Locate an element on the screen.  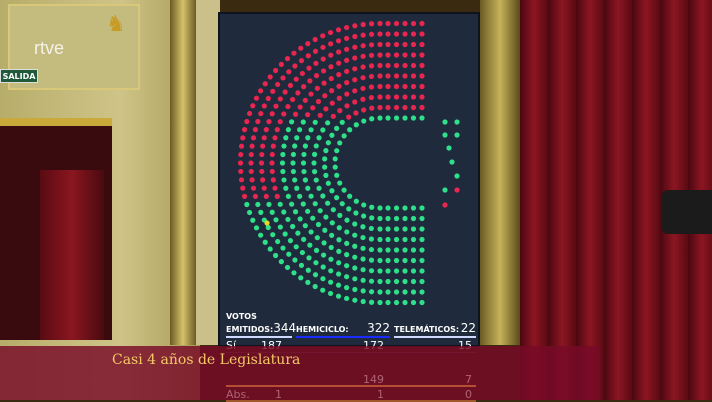
exit-sign: SALIDA is located at coordinates (19, 76).